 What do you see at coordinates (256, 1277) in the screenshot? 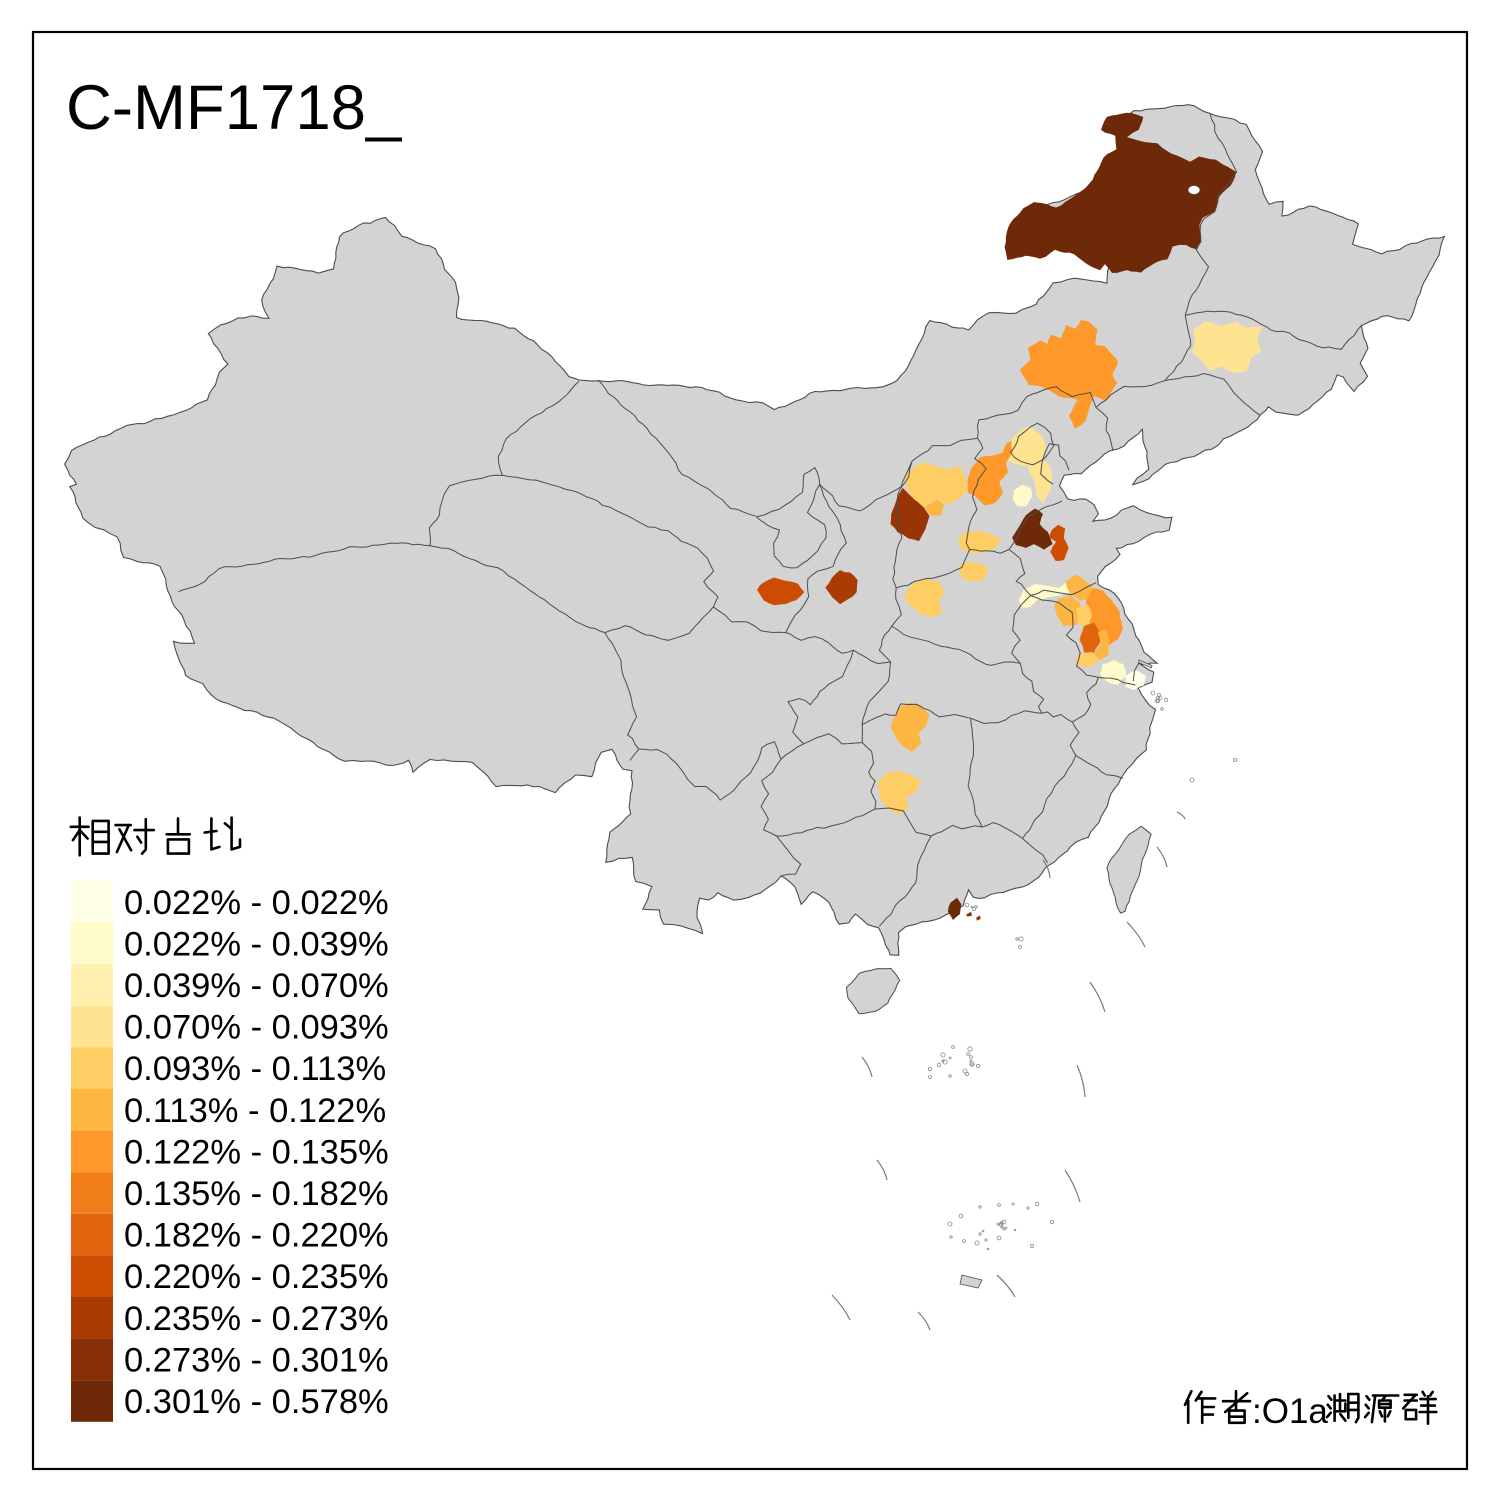
I see `svg-text: 0.220% - 0.235%` at bounding box center [256, 1277].